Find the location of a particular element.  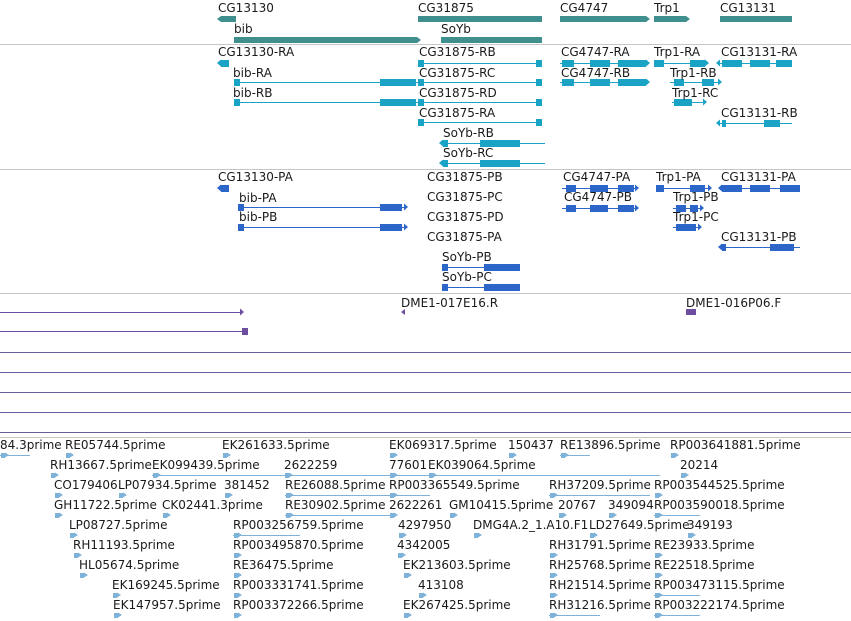

est-feature-label: 150437 is located at coordinates (531, 445).